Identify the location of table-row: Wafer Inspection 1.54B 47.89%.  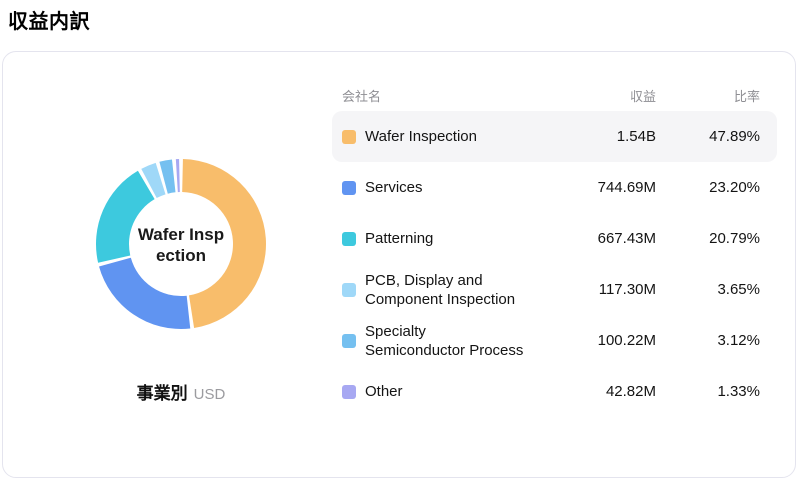
(554, 136).